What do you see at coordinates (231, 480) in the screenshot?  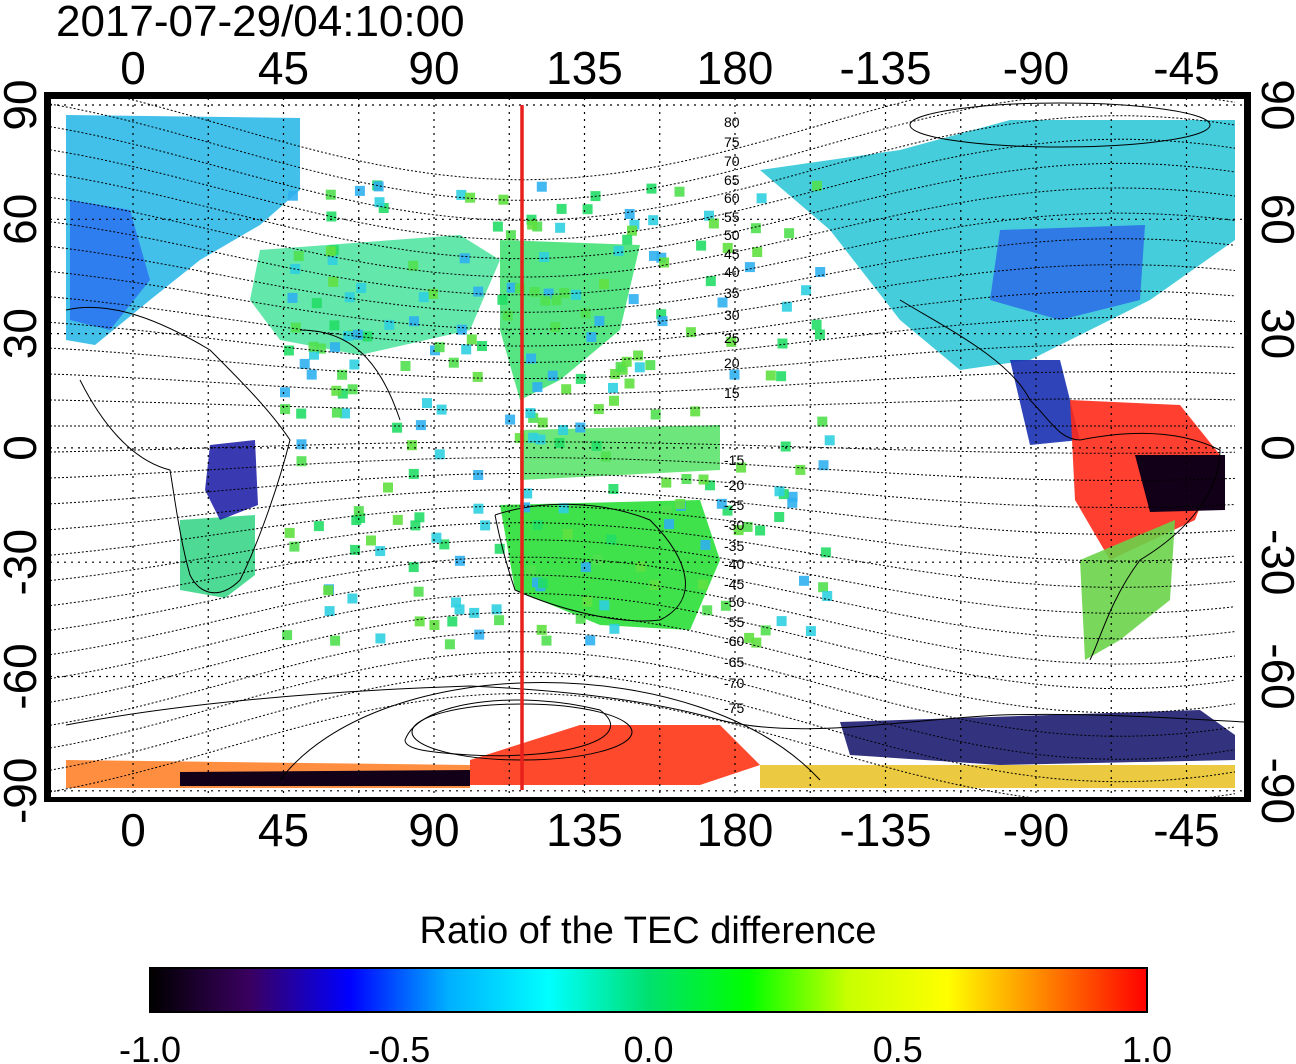 I see `tec-africa-blue` at bounding box center [231, 480].